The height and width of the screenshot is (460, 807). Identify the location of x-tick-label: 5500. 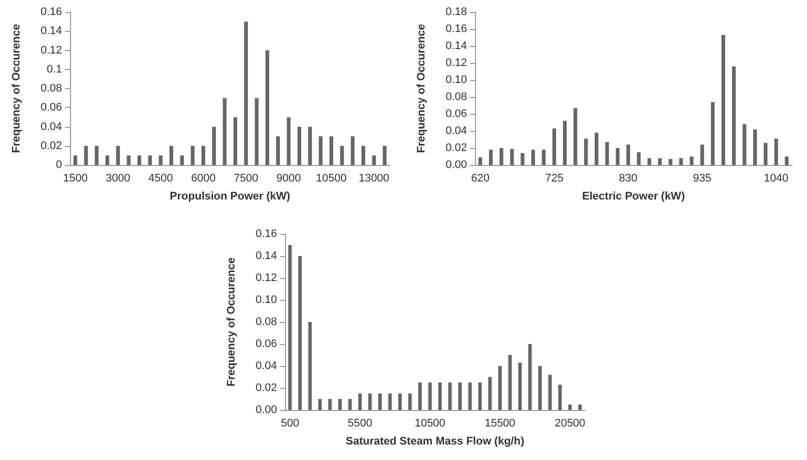
(360, 424).